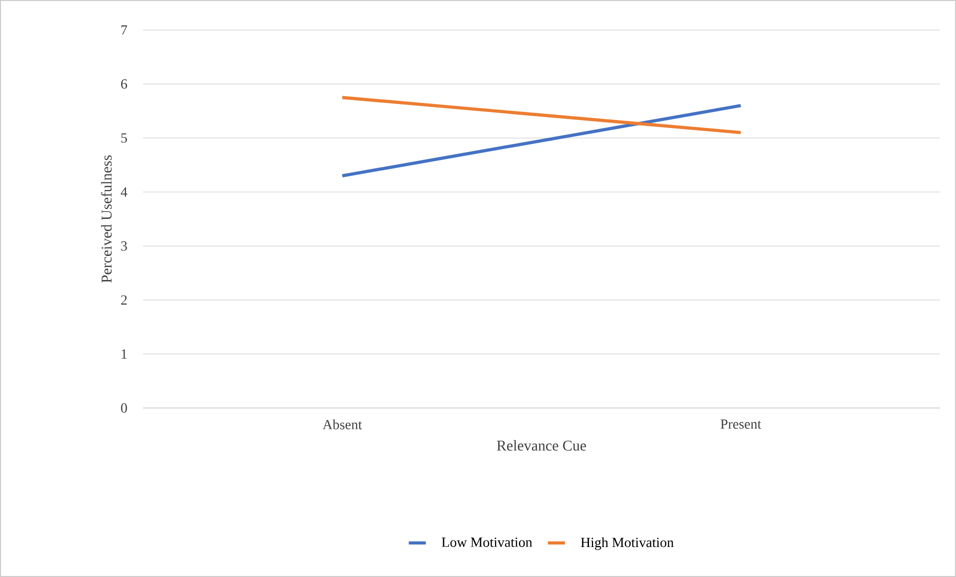  What do you see at coordinates (124, 408) in the screenshot?
I see `y-tick-label: 0` at bounding box center [124, 408].